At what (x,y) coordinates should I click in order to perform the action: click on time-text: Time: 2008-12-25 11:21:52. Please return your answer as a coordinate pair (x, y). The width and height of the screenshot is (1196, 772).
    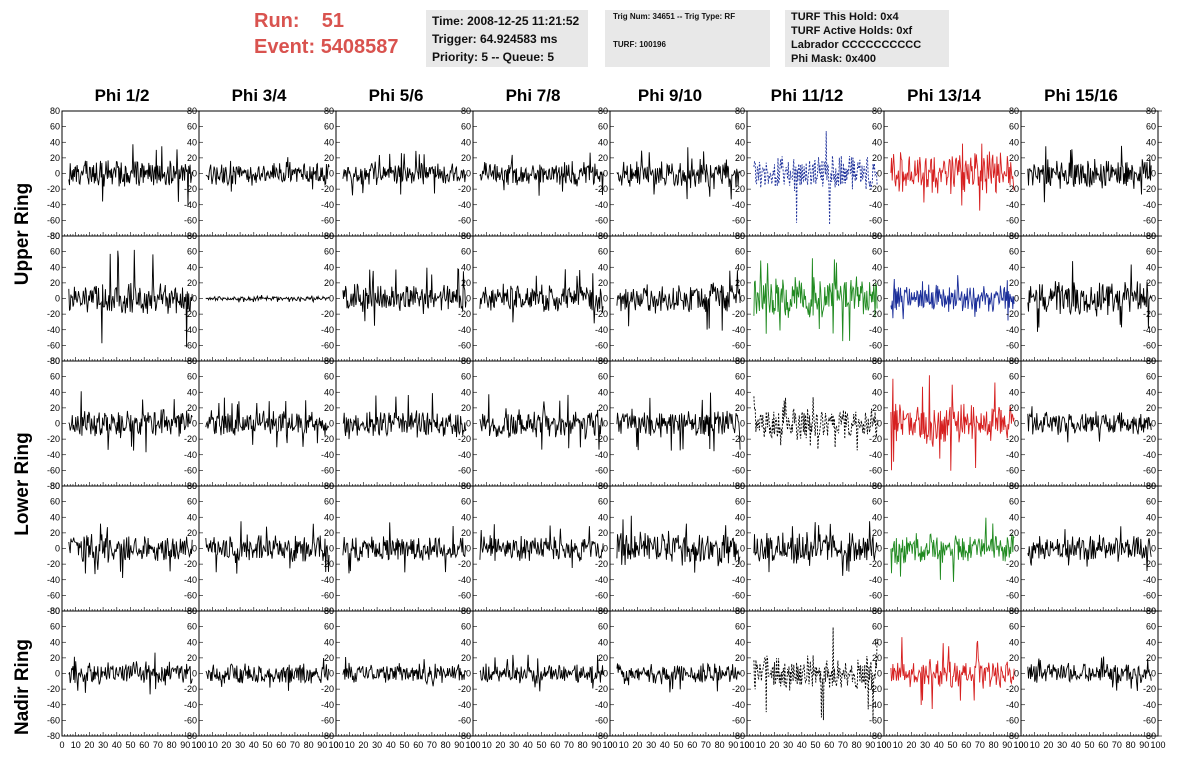
    Looking at the image, I should click on (506, 21).